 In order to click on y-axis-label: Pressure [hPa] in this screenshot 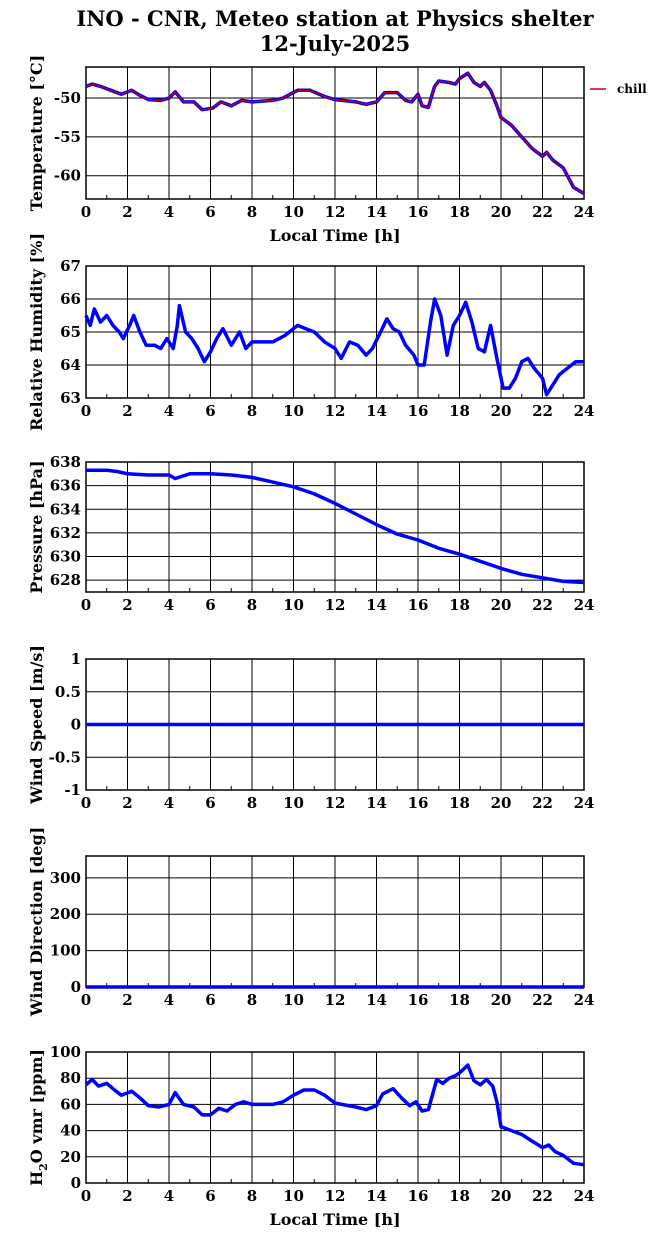, I will do `click(36, 526)`.